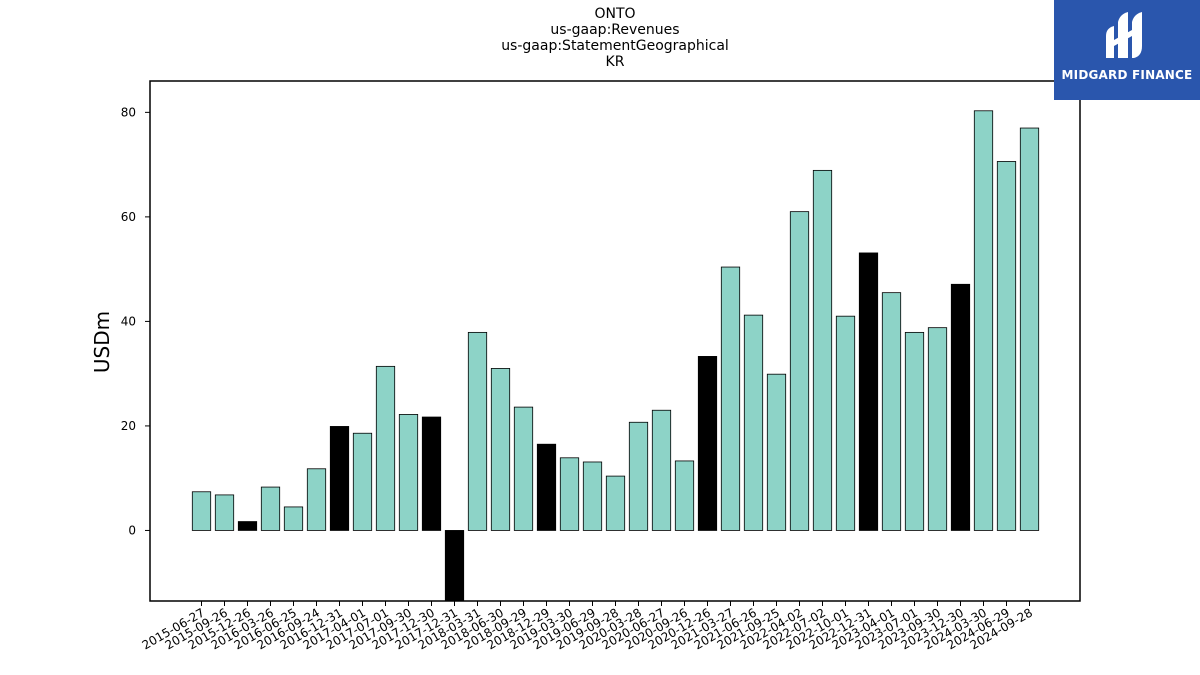  I want to click on y-axis-label: USDm, so click(102, 342).